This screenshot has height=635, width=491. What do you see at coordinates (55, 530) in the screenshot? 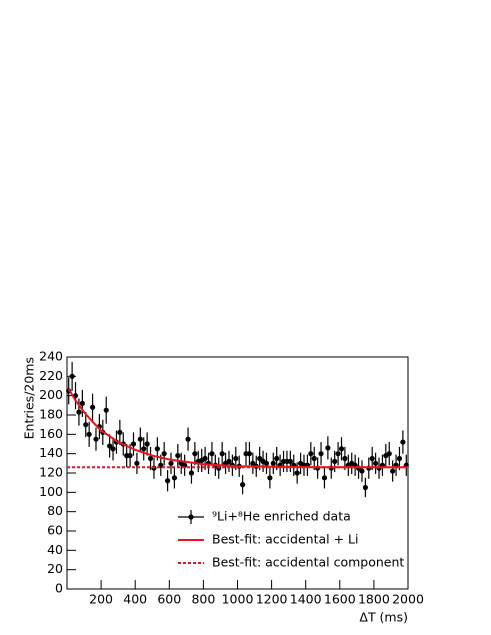
I see `y-tick-label: 60` at bounding box center [55, 530].